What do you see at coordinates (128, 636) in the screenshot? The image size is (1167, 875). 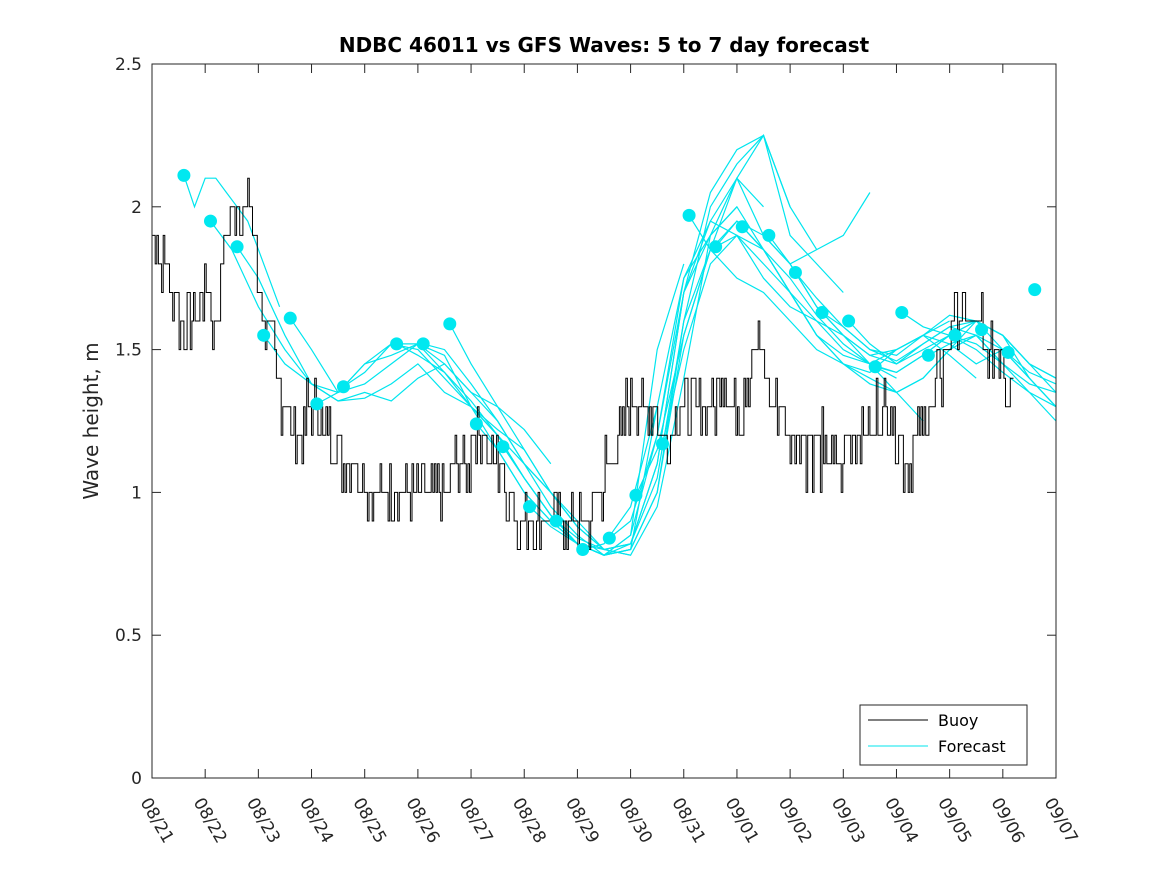 I see `y-tick-label: 0.5` at bounding box center [128, 636].